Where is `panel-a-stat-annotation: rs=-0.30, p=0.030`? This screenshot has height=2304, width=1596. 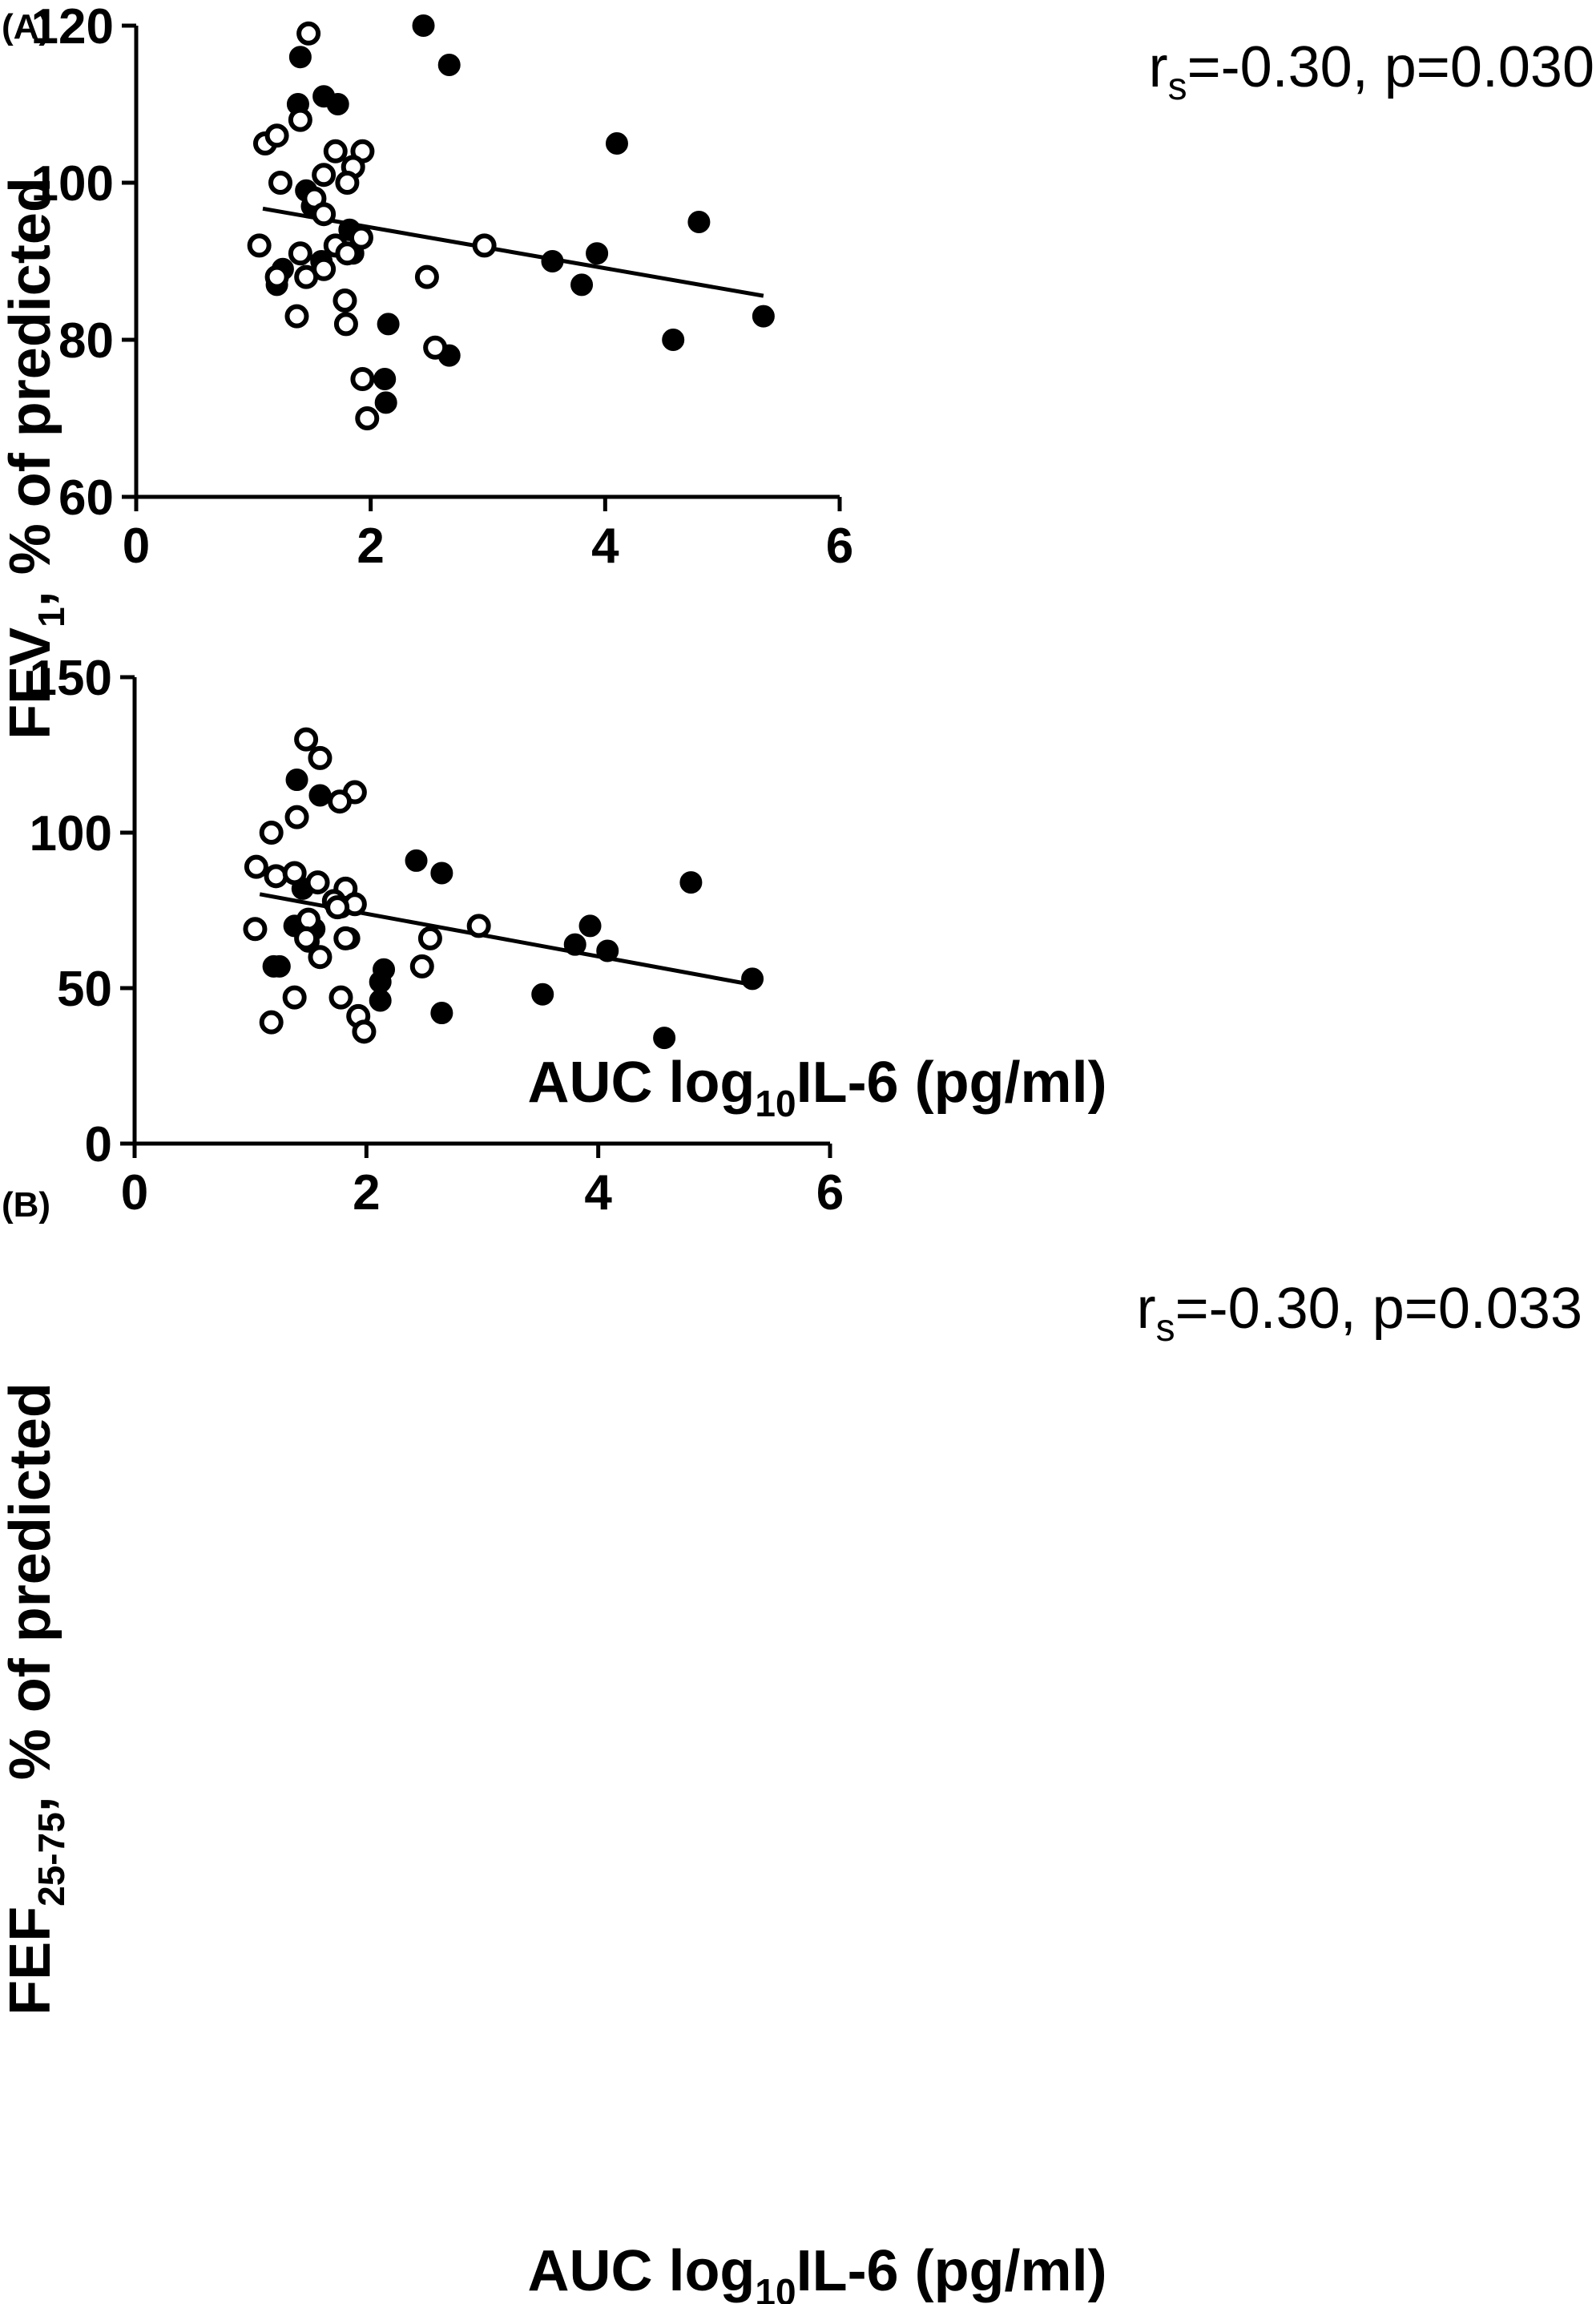
panel-a-stat-annotation: rs=-0.30, p=0.030 is located at coordinates (1371, 71).